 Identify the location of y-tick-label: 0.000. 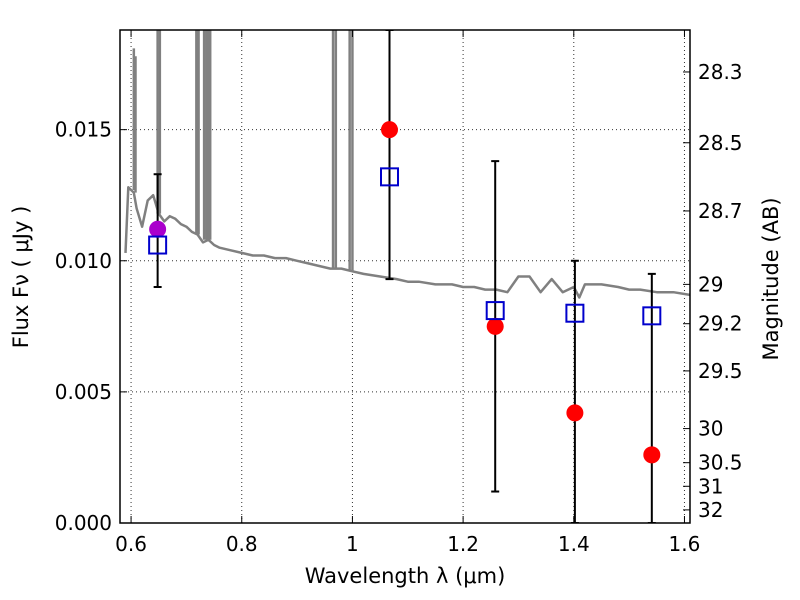
(83, 523).